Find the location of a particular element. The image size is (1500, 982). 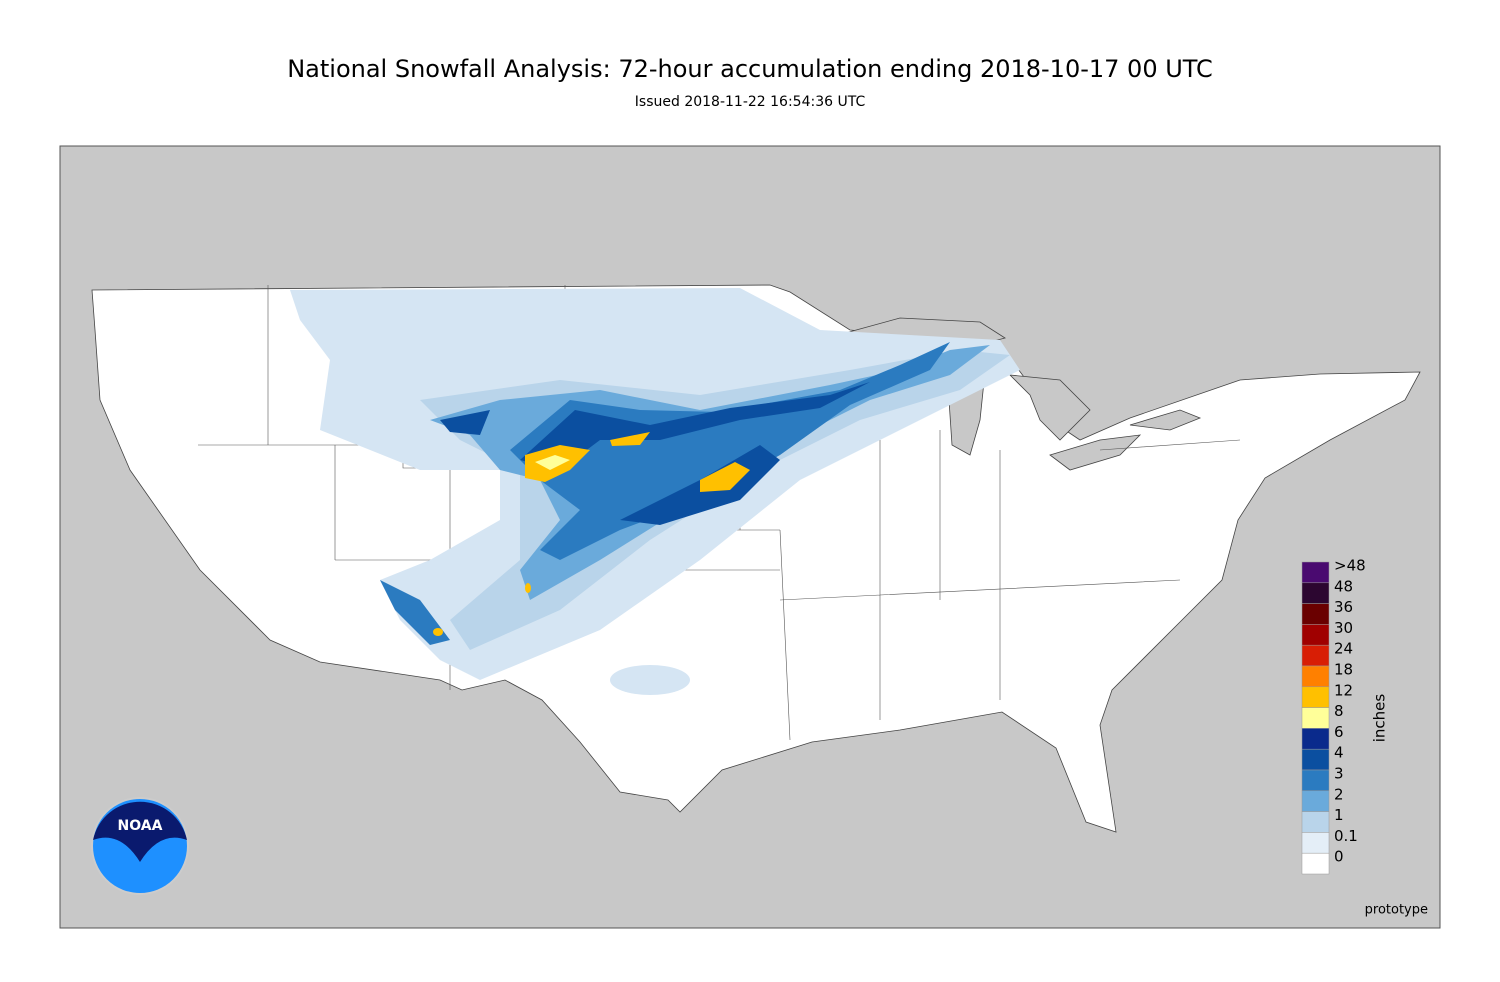

noaa-logo: NOAA is located at coordinates (140, 846).